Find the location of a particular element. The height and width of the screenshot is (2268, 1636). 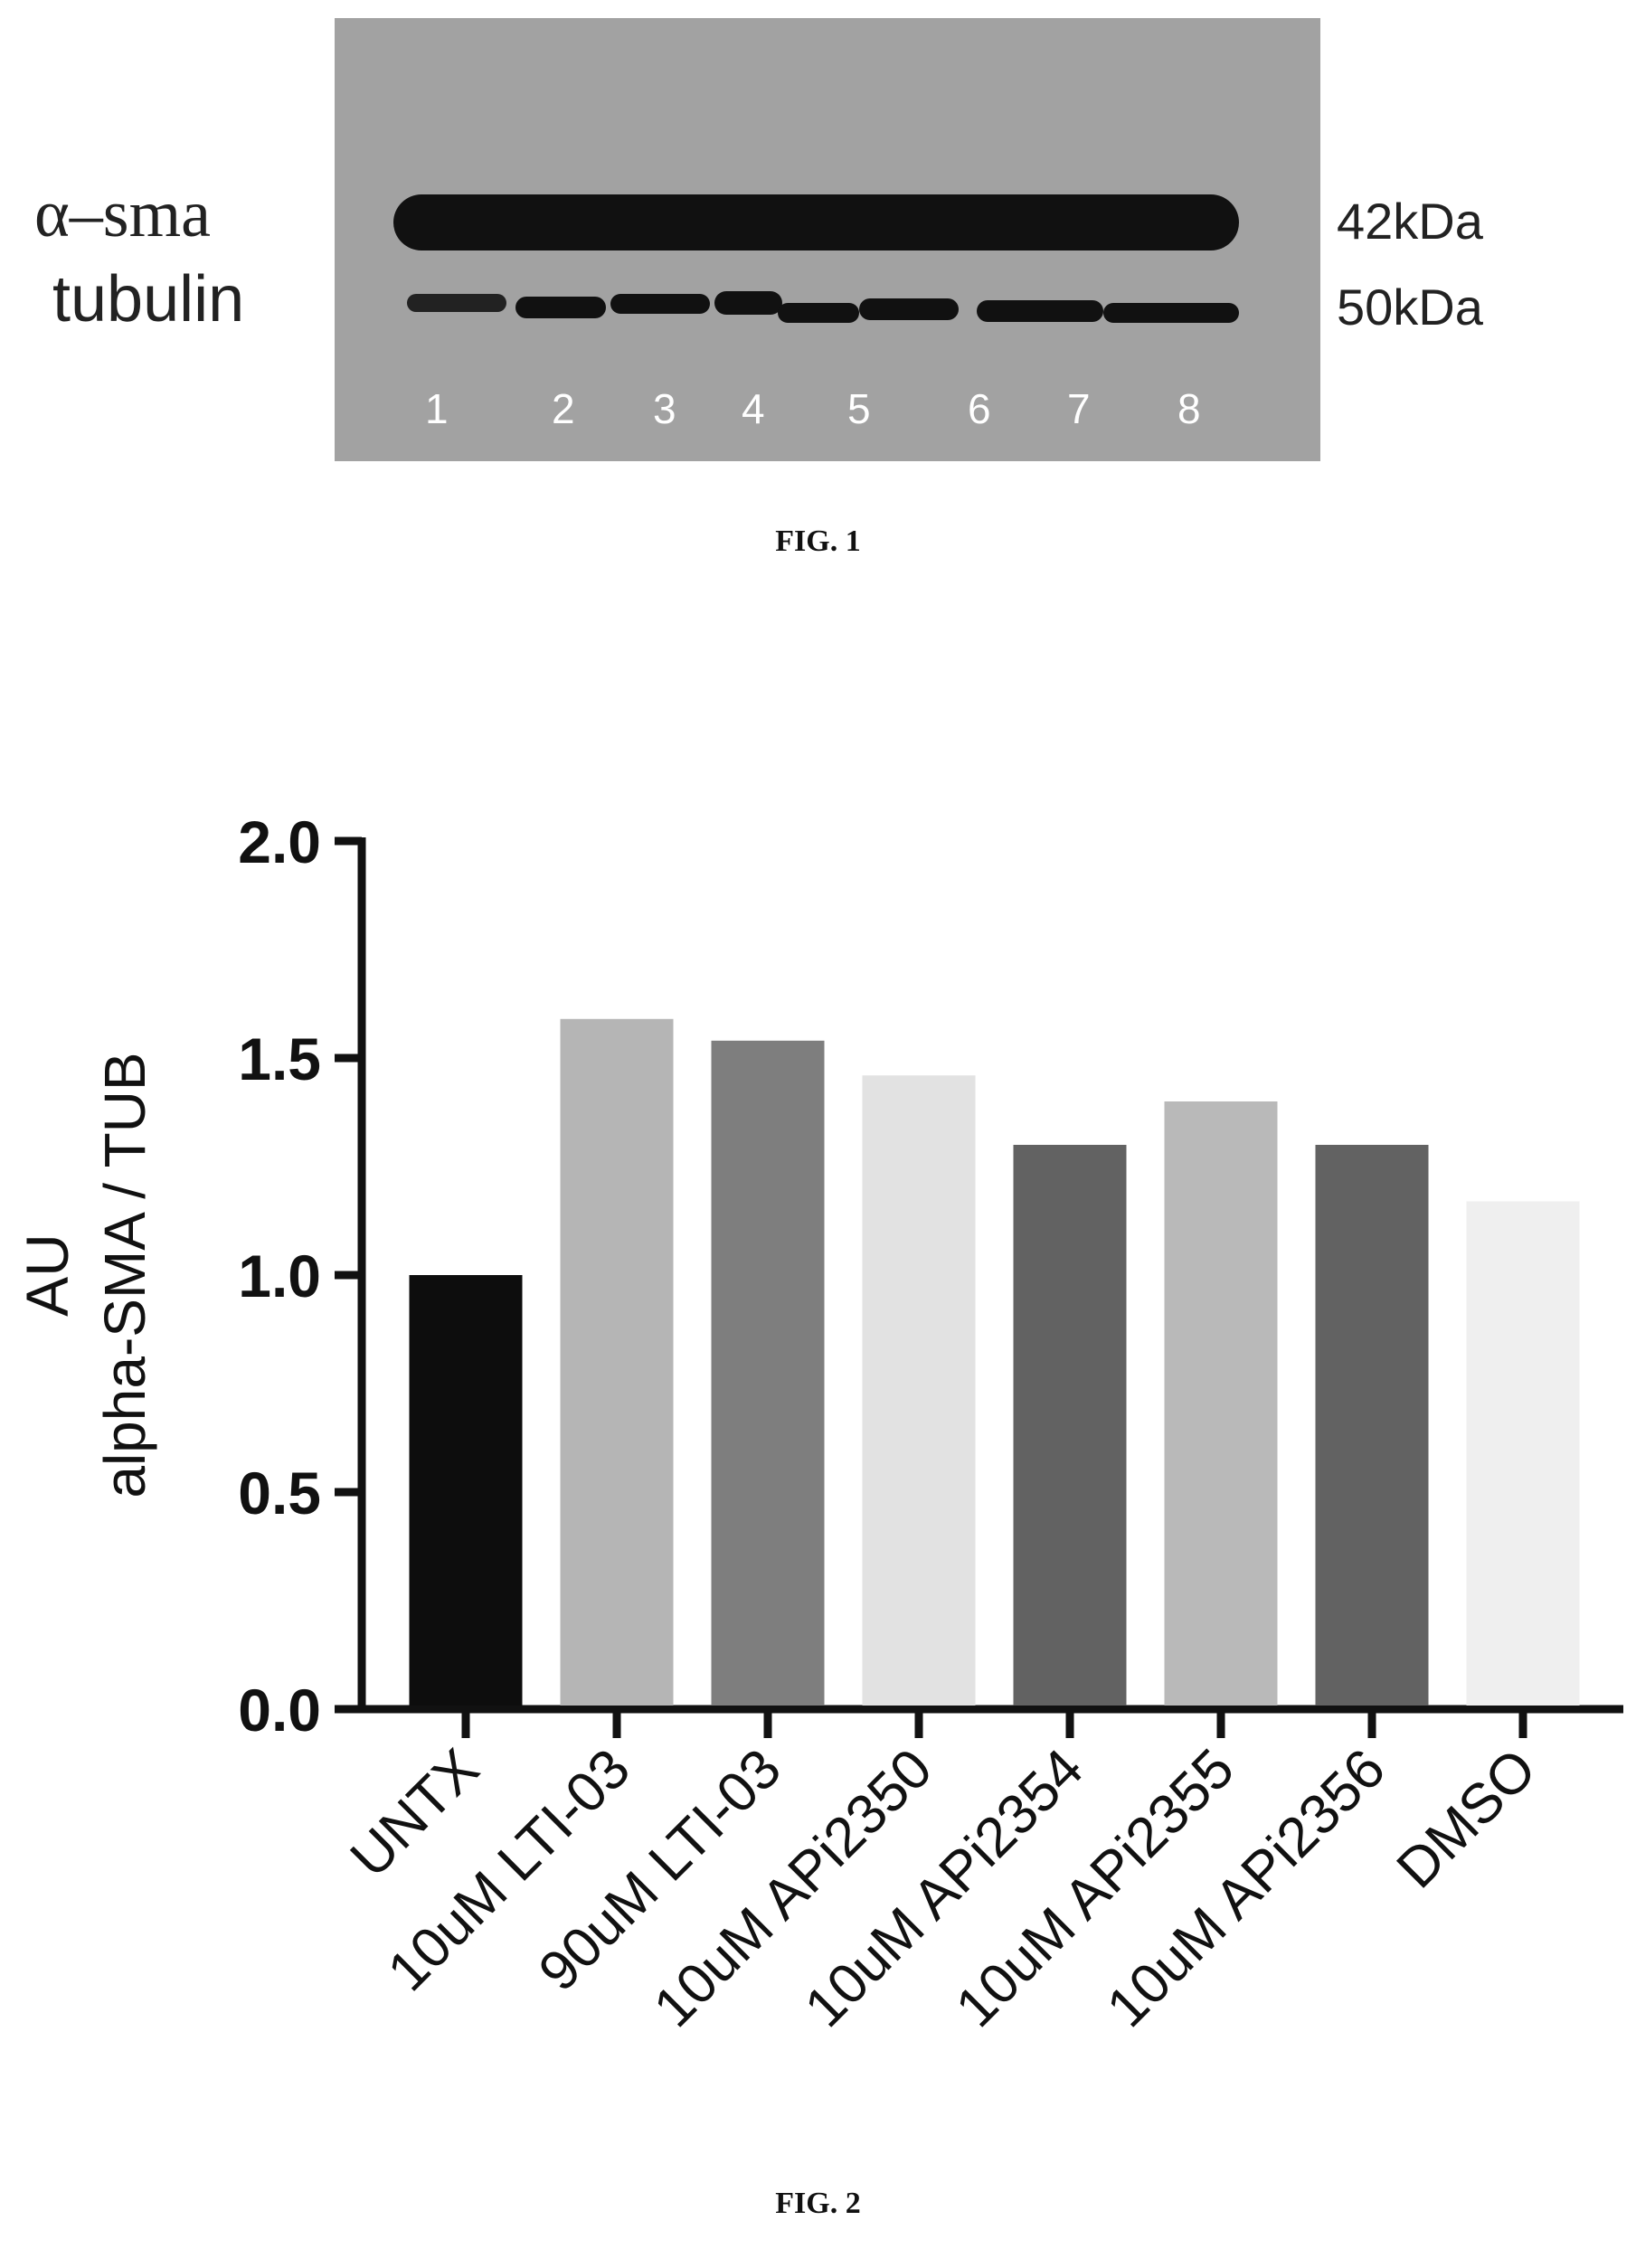

x-tick-label: DMSO is located at coordinates (1466, 1818).